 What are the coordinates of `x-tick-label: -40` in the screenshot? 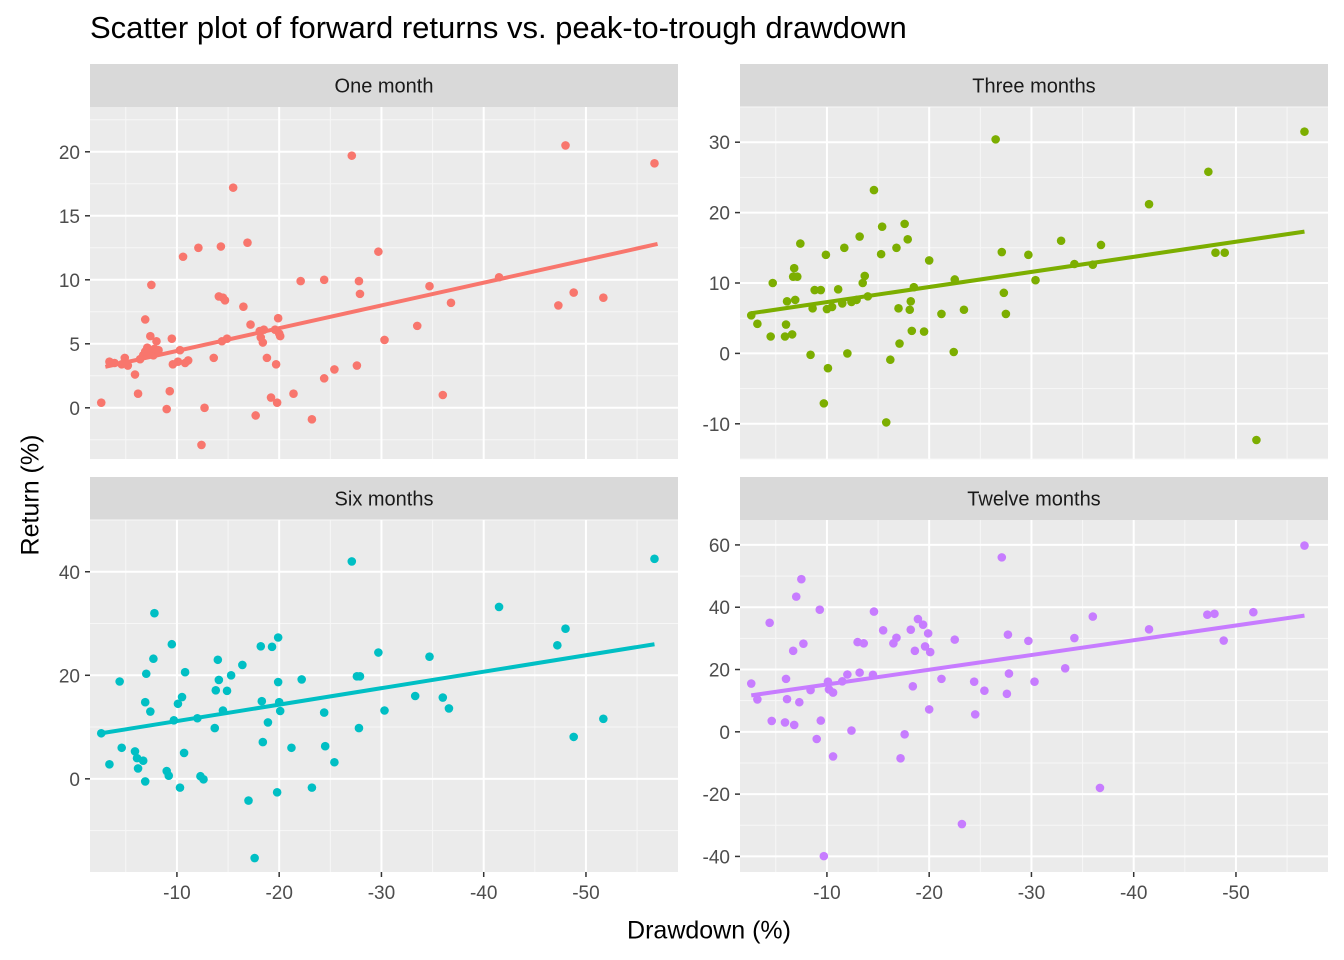 It's located at (483, 893).